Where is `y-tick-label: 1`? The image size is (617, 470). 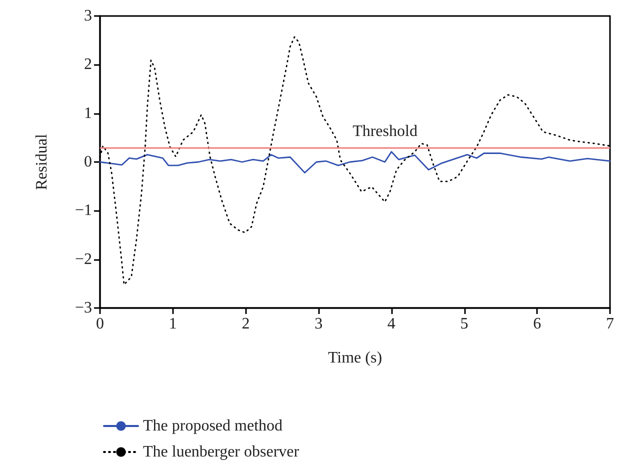 y-tick-label: 1 is located at coordinates (88, 113).